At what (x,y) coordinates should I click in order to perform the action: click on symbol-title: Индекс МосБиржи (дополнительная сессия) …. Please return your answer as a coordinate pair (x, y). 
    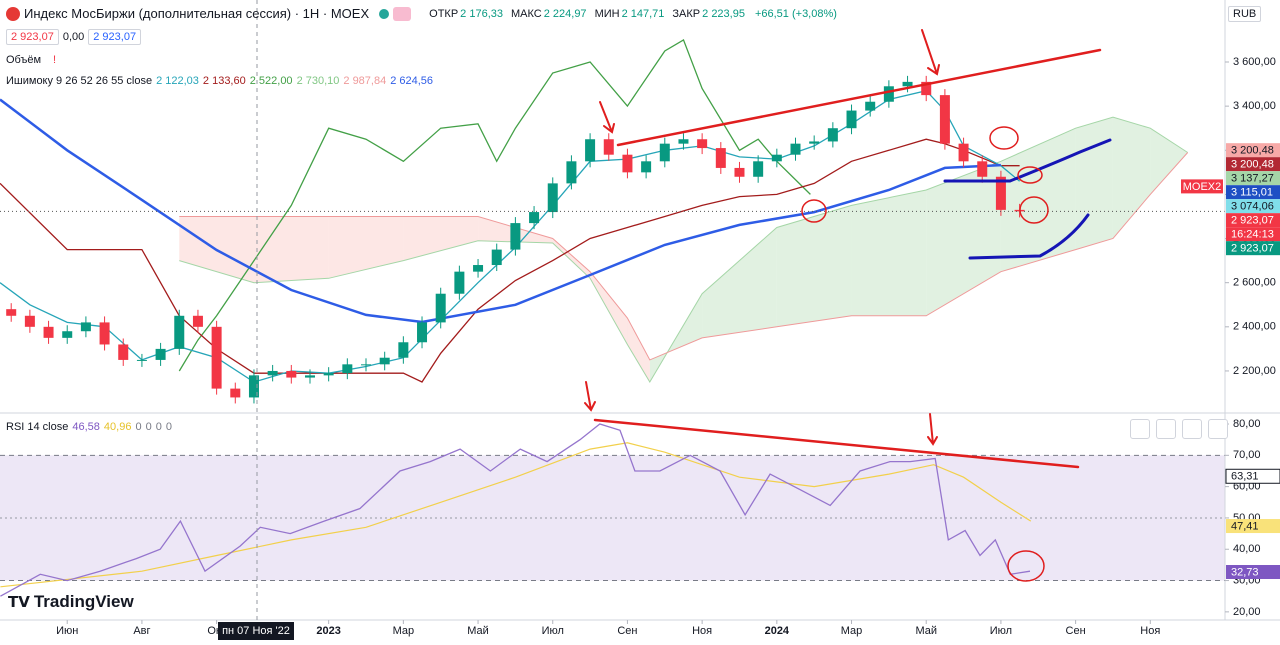
    Looking at the image, I should click on (197, 13).